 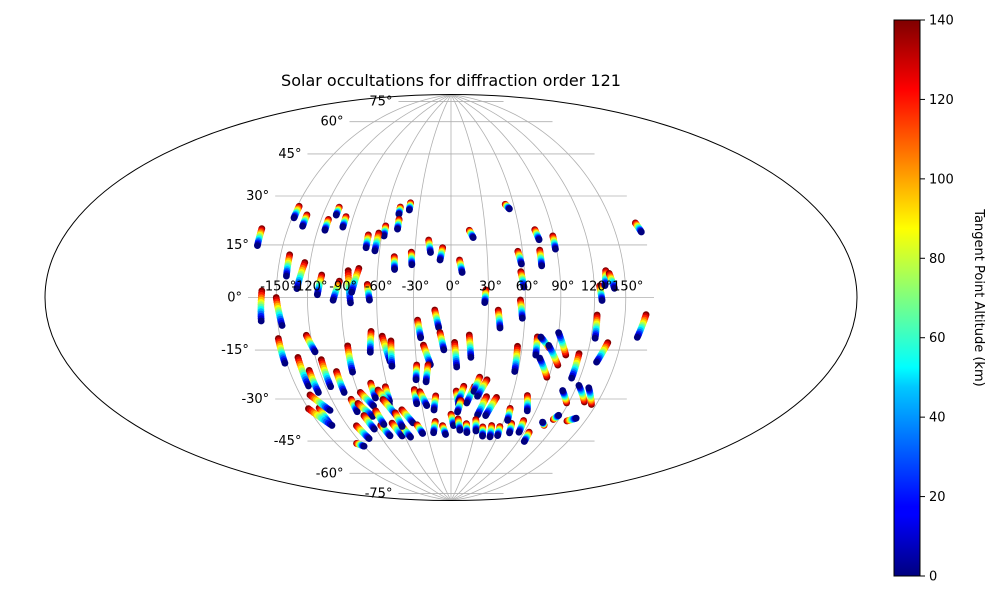 I want to click on lon-tick-label: 150°, so click(x=627, y=287).